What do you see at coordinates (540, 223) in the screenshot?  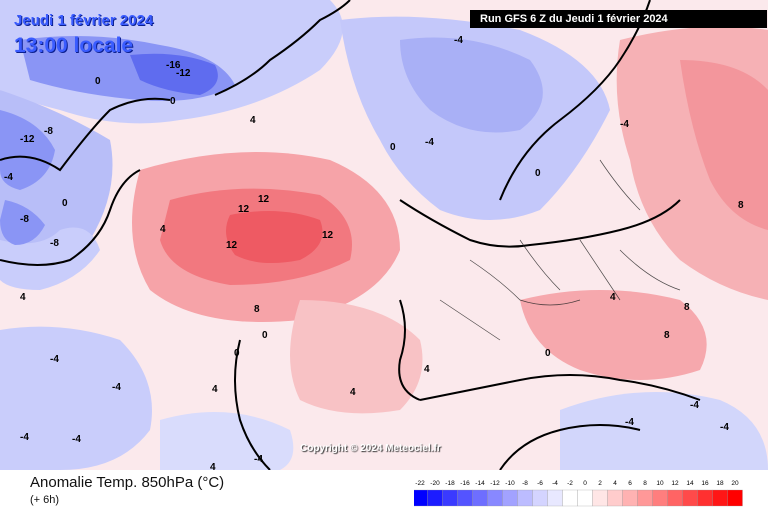 I see `coastline-europe-north` at bounding box center [540, 223].